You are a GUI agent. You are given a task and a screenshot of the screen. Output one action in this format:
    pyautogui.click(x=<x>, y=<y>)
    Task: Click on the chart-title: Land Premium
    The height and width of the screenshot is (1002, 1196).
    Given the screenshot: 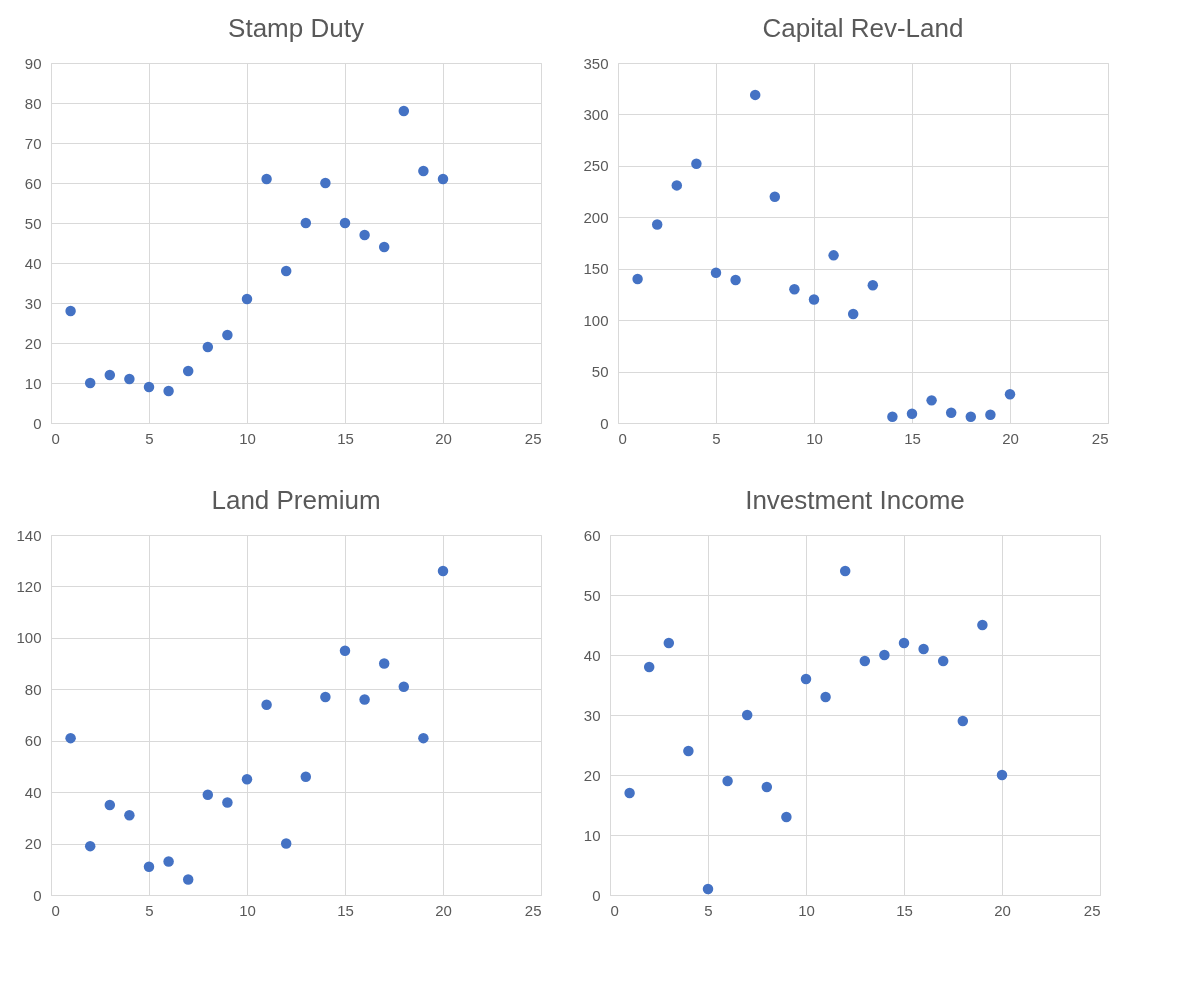 What is the action you would take?
    pyautogui.click(x=296, y=500)
    